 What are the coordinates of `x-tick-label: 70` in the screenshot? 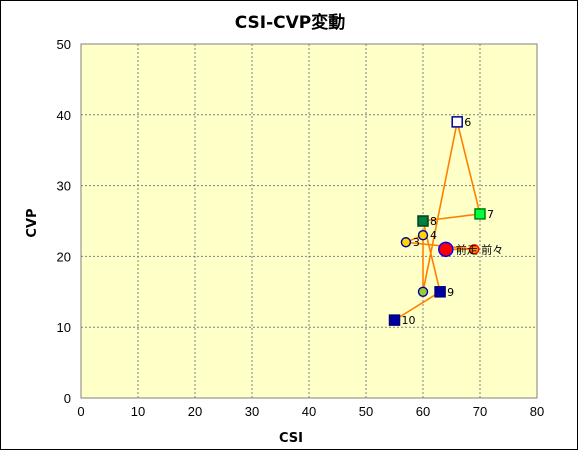 It's located at (480, 411).